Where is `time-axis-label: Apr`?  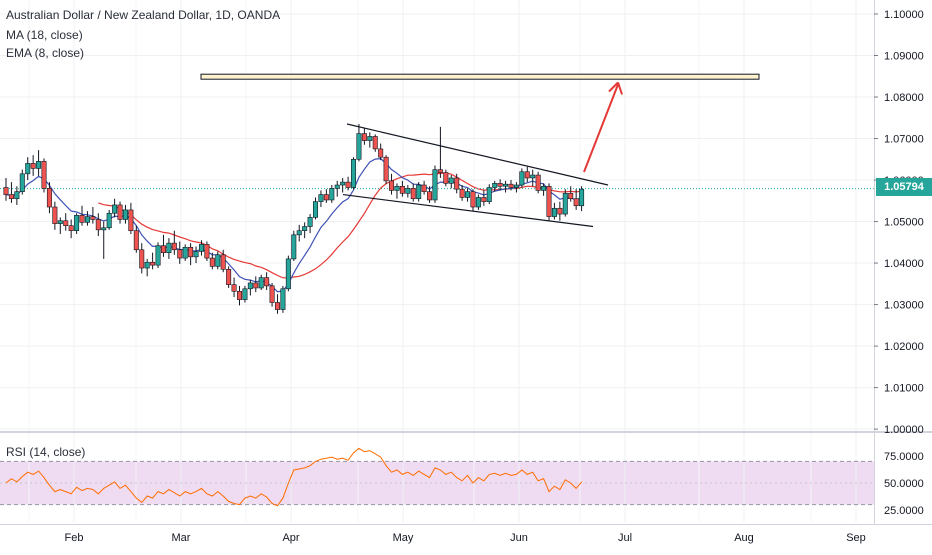
time-axis-label: Apr is located at coordinates (290, 538).